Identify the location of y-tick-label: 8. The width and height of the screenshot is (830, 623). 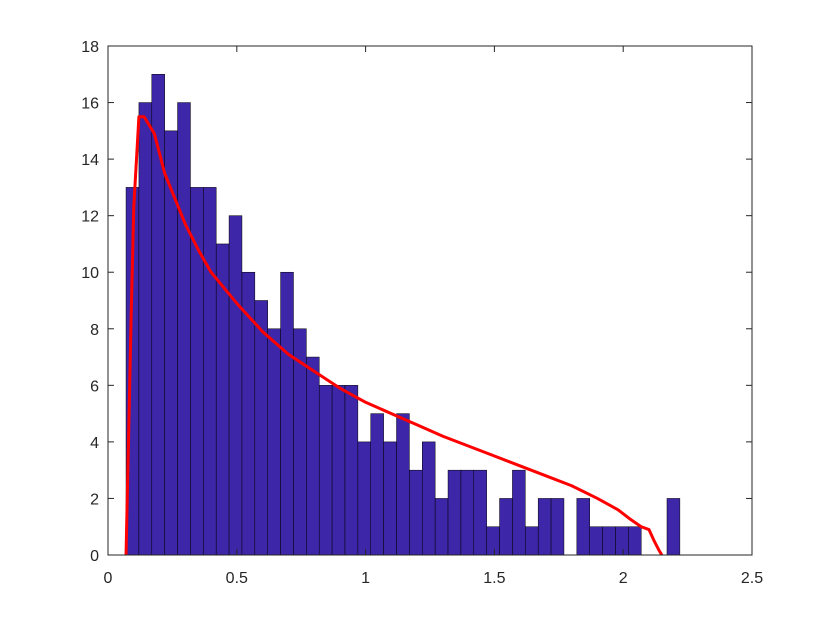
(94, 330).